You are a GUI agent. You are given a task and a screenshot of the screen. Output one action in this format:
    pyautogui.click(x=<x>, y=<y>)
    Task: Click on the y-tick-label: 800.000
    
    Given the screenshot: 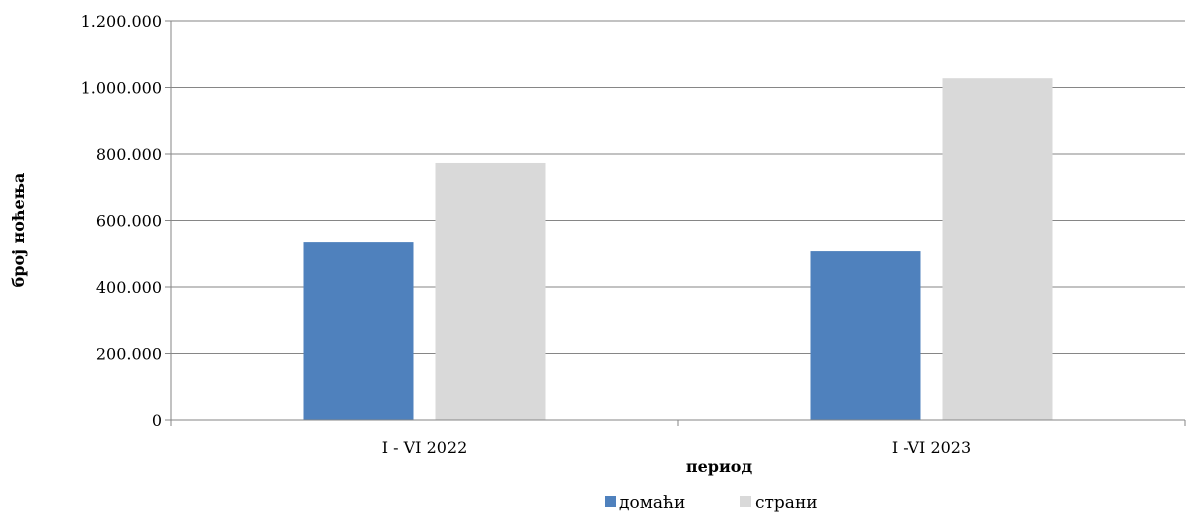 What is the action you would take?
    pyautogui.click(x=129, y=154)
    